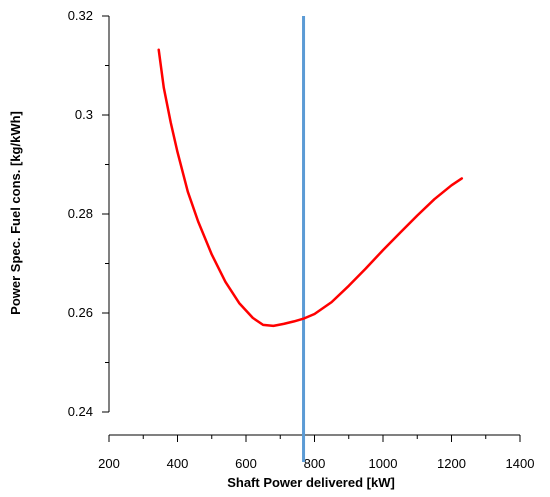  What do you see at coordinates (84, 114) in the screenshot?
I see `y-tick-label: 0.3` at bounding box center [84, 114].